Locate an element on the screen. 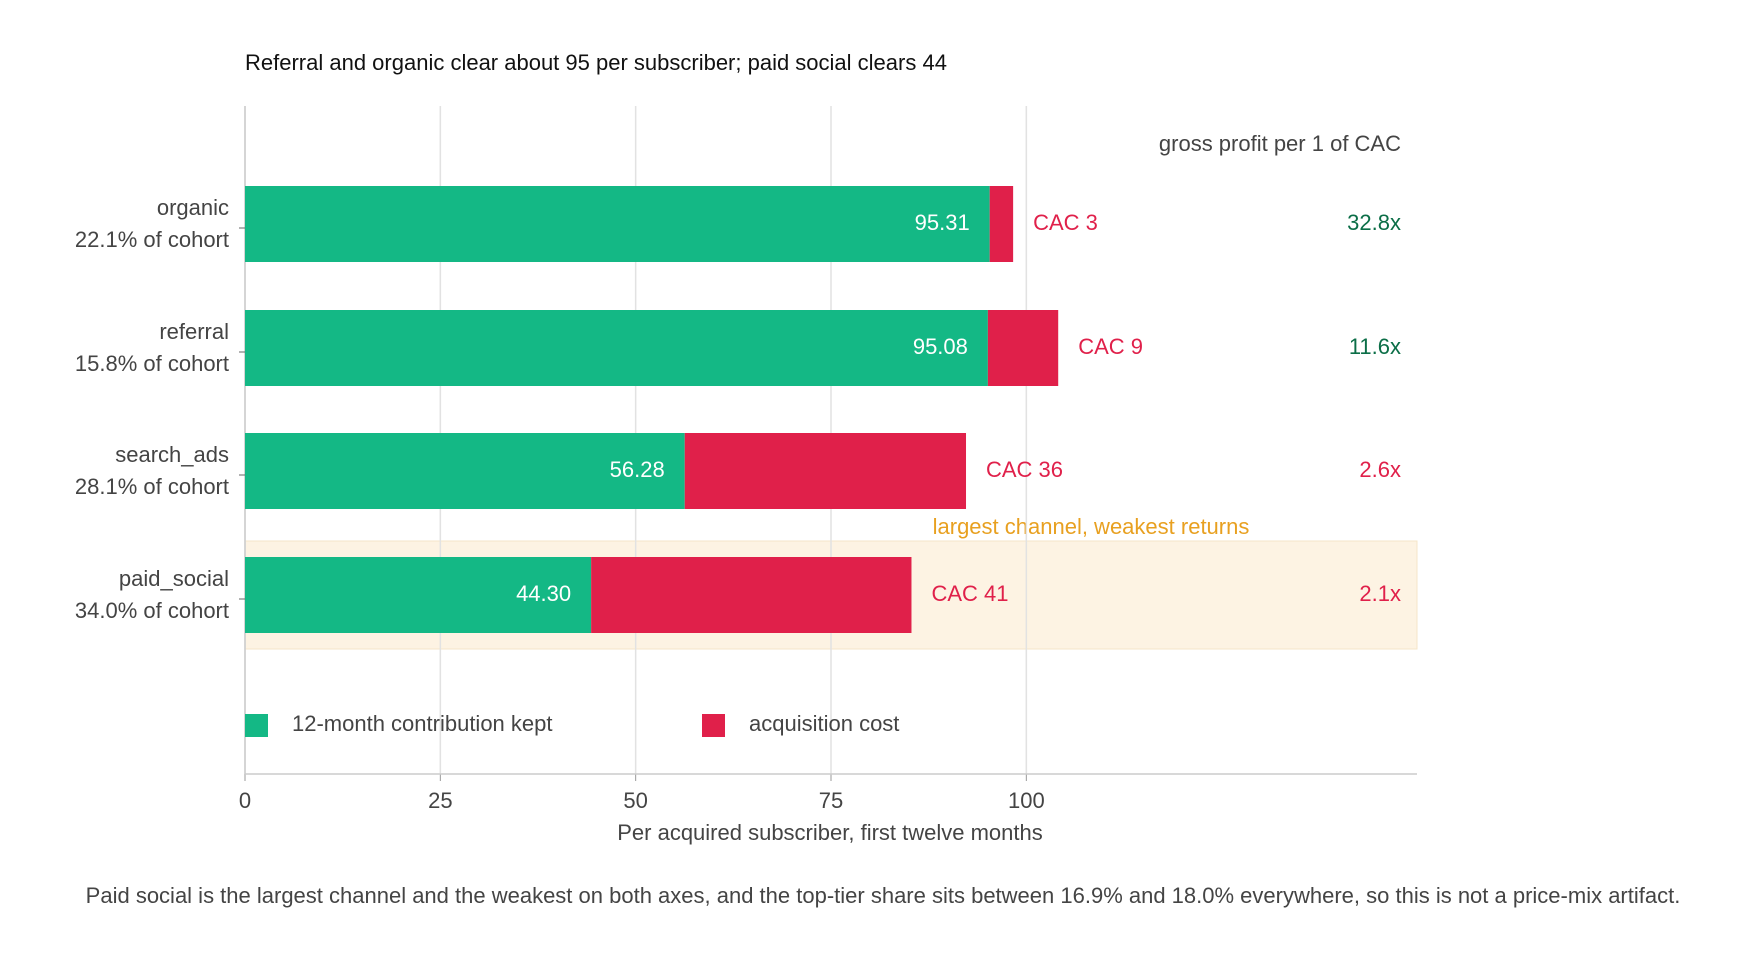 The height and width of the screenshot is (955, 1744). x-tick-label: 75 is located at coordinates (831, 800).